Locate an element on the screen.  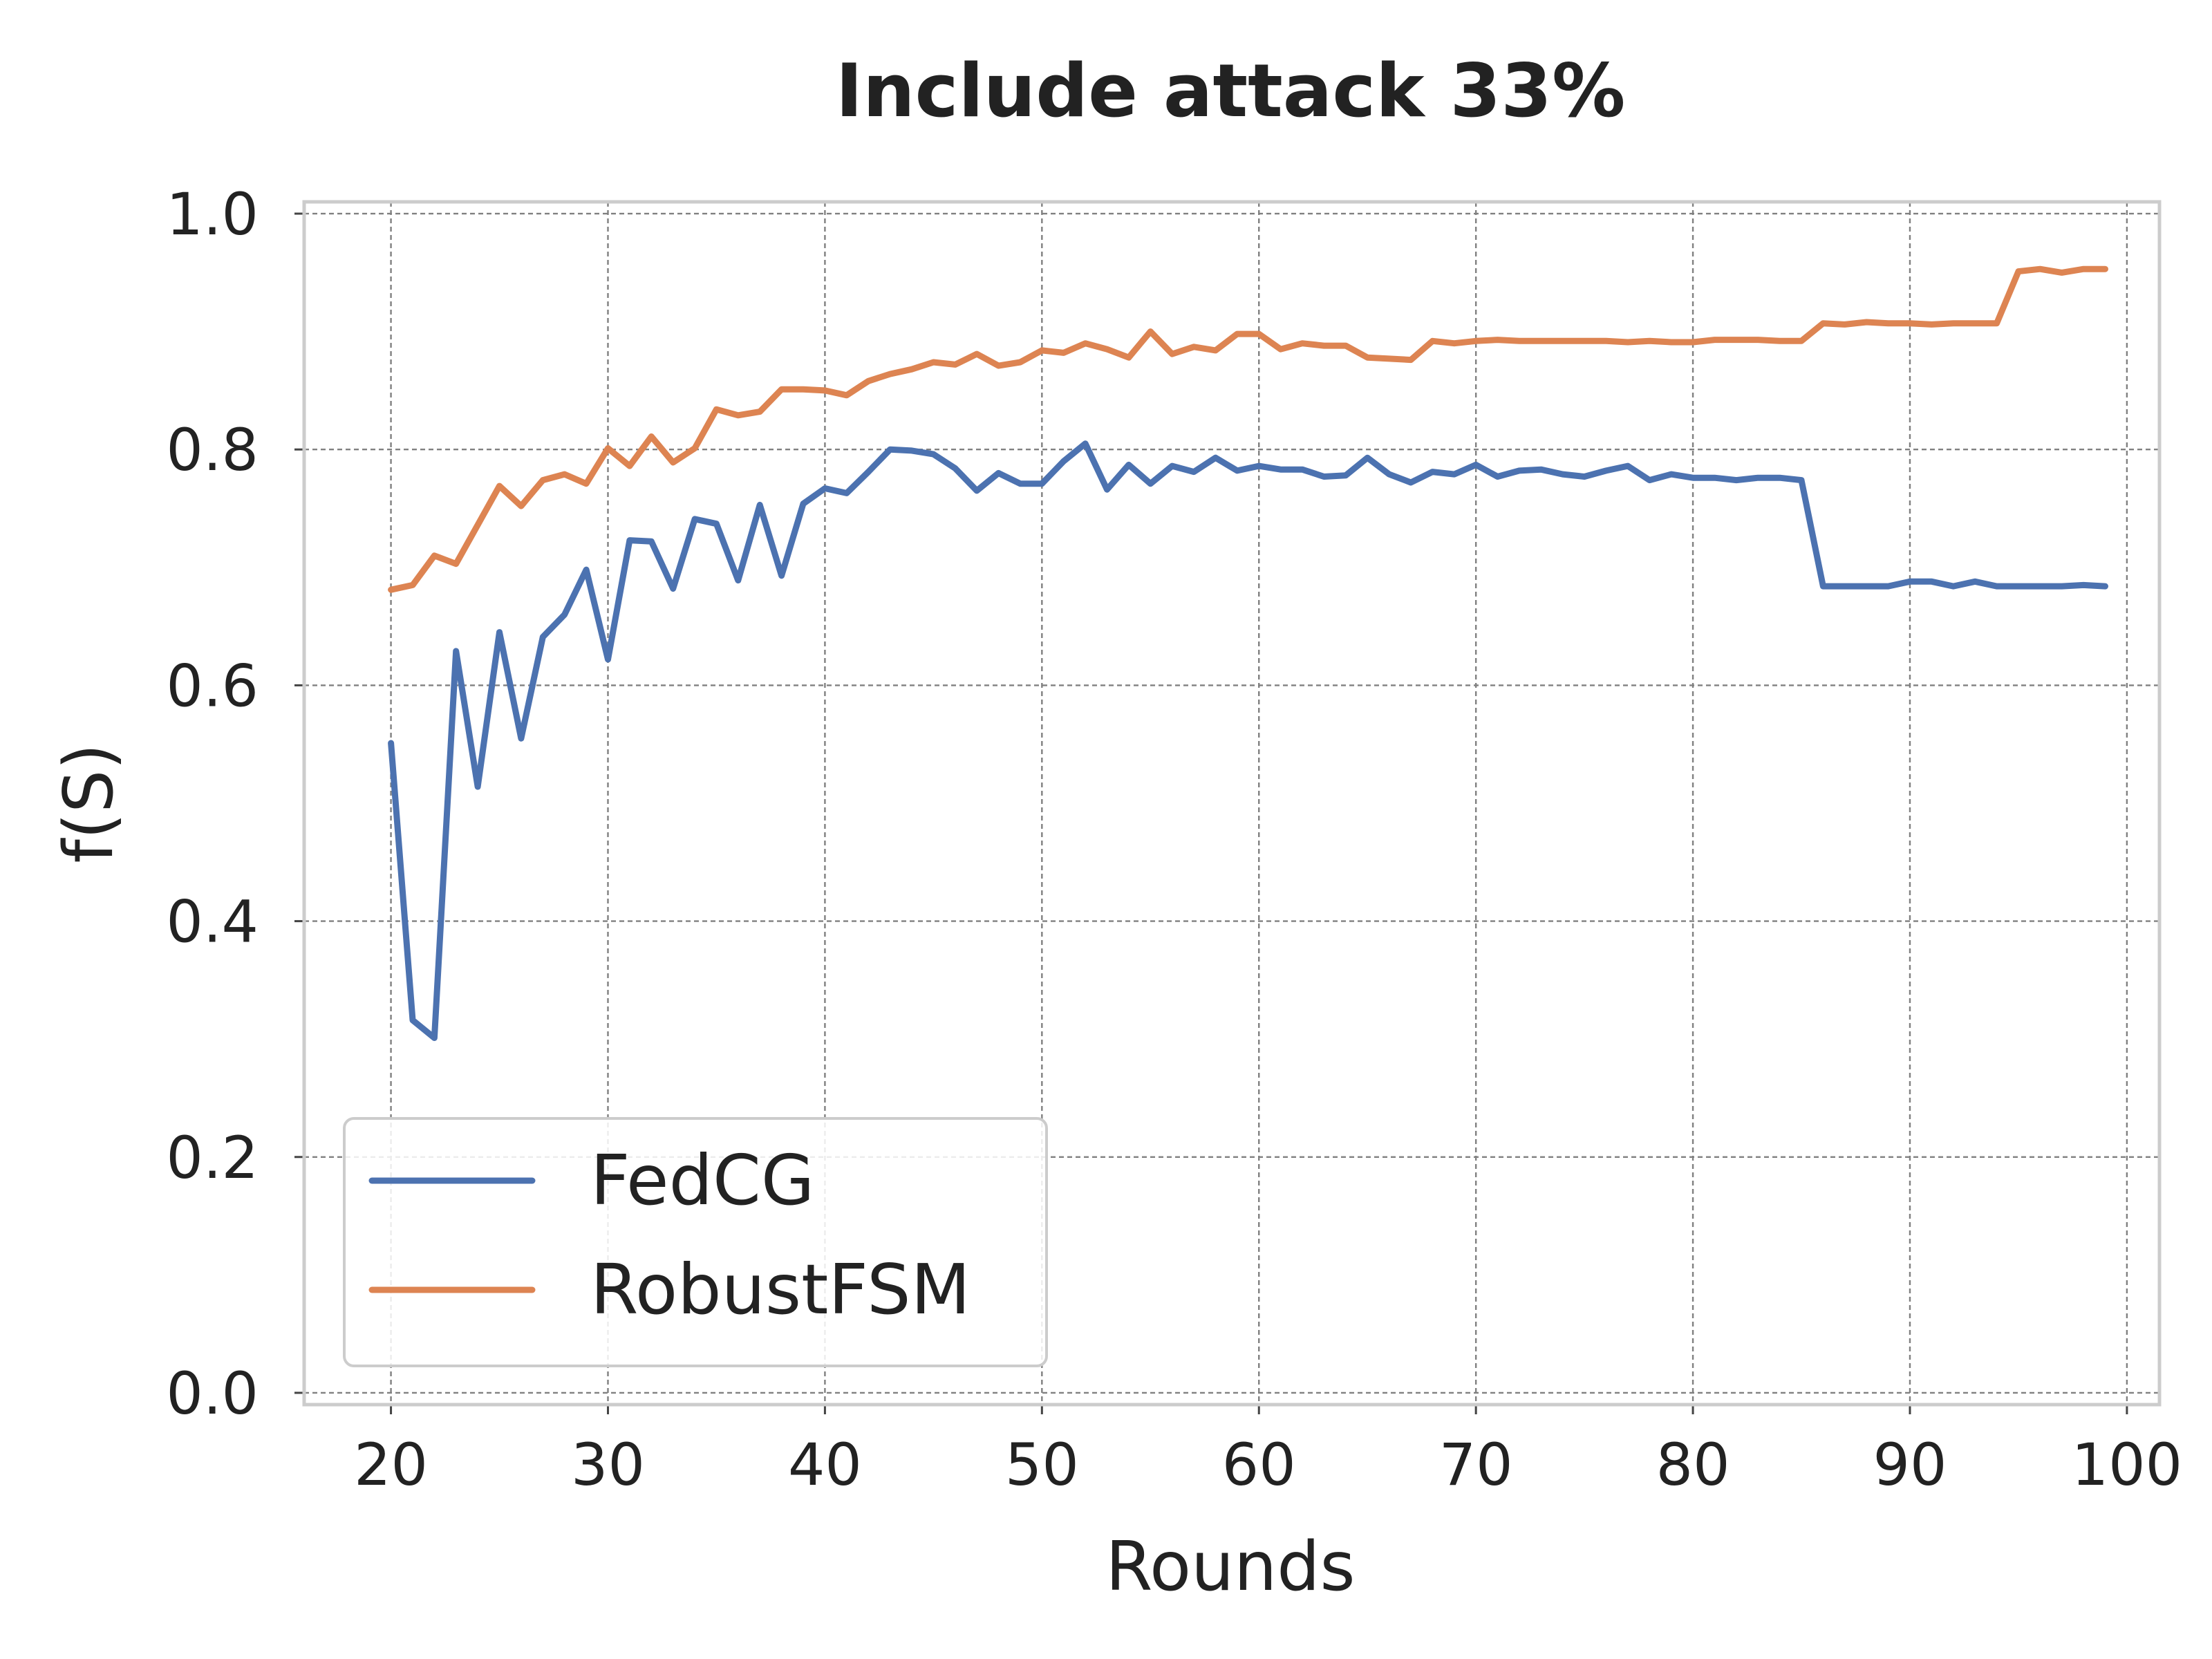
x-tick-label: 60 is located at coordinates (1259, 1465).